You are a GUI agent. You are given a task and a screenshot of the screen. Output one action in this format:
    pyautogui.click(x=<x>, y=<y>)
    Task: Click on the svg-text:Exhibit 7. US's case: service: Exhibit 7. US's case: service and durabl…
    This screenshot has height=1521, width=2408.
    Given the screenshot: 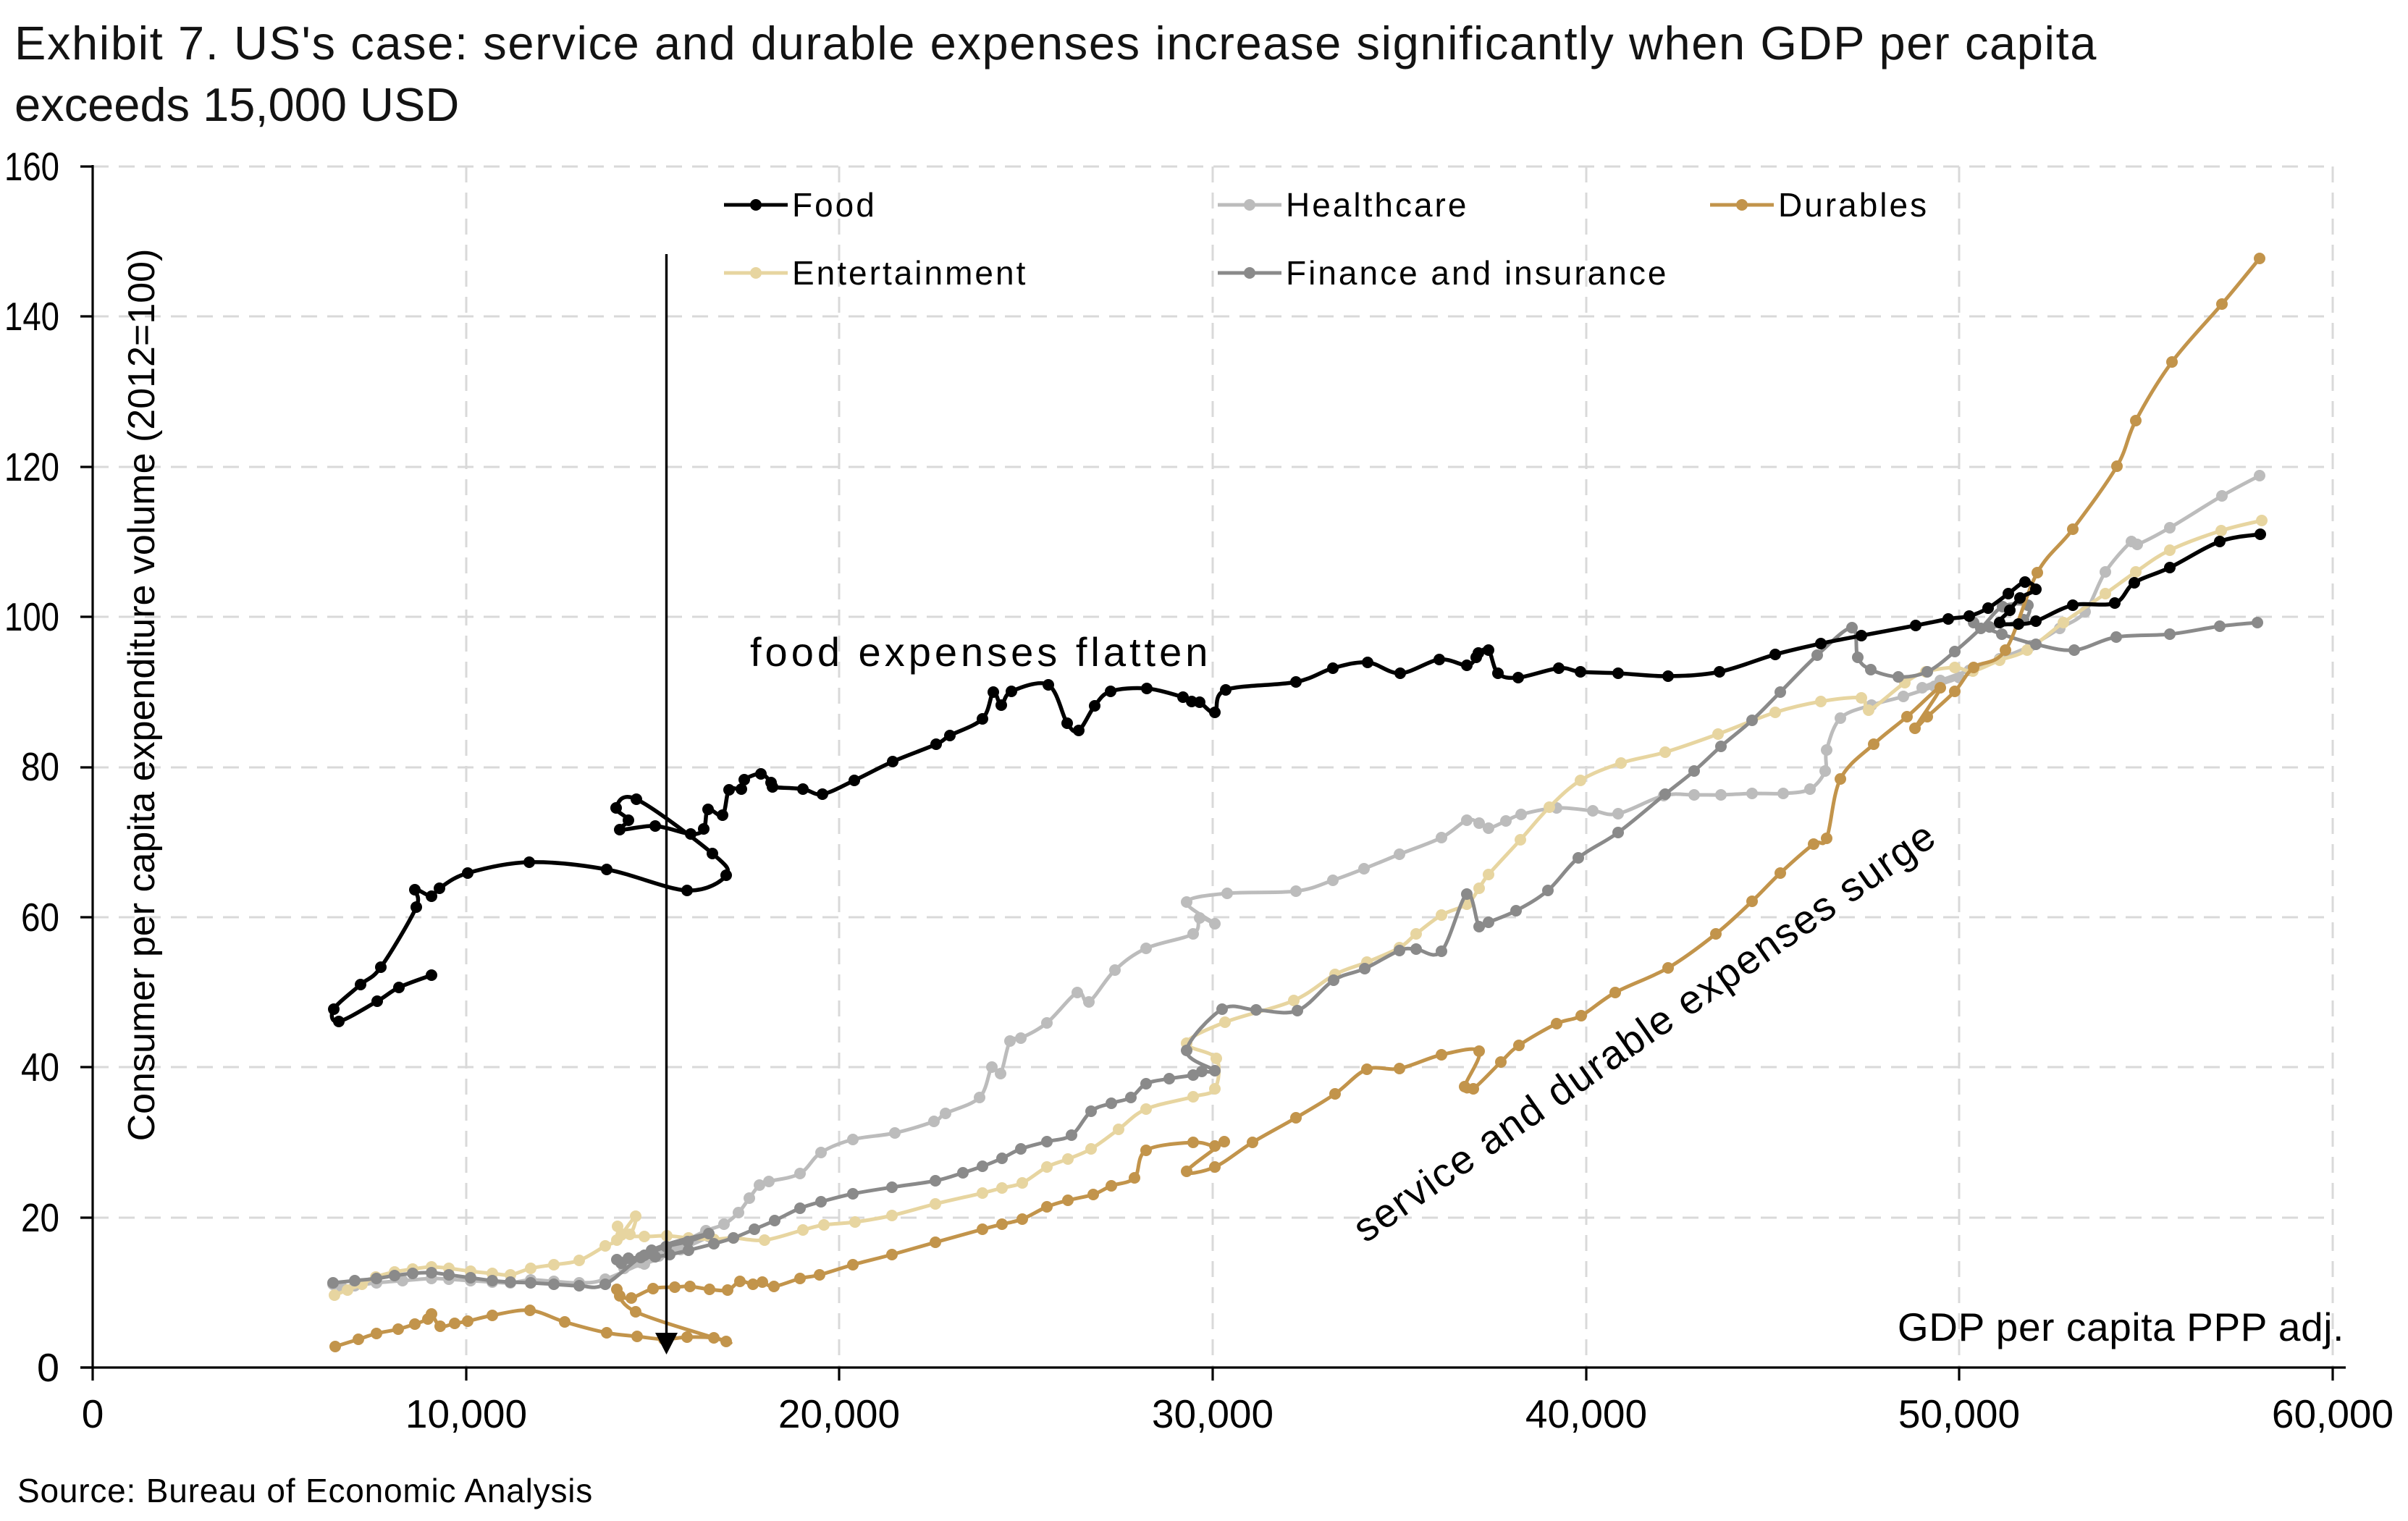 What is the action you would take?
    pyautogui.click(x=1055, y=43)
    